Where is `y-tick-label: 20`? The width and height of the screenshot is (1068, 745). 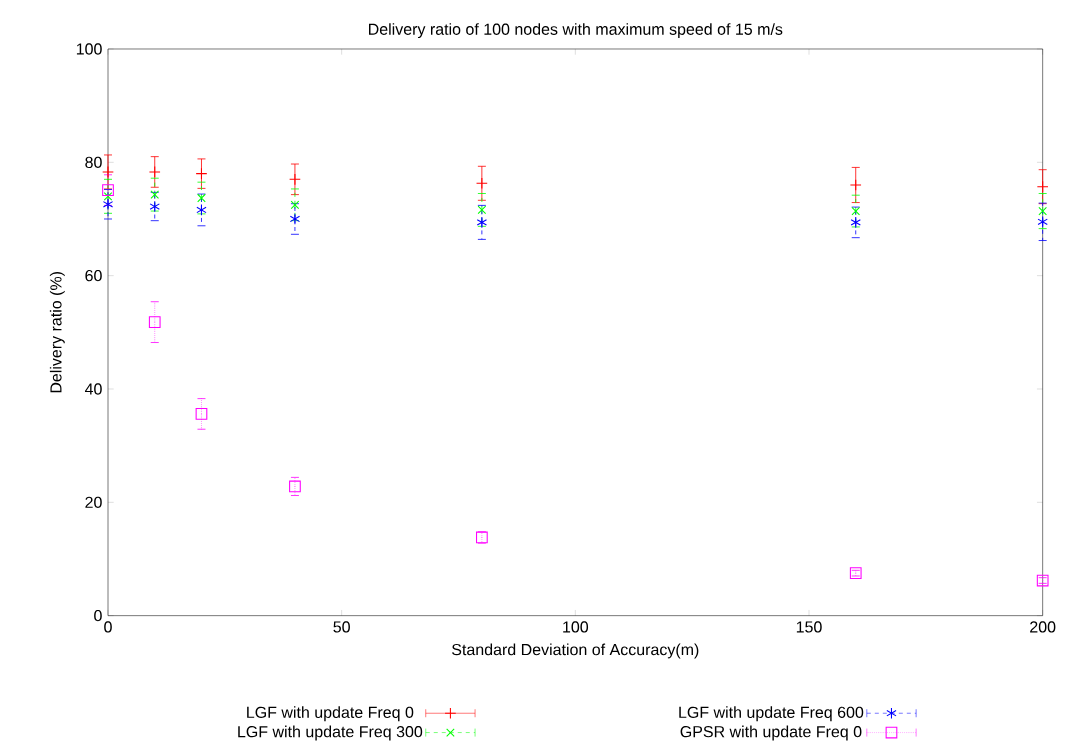
y-tick-label: 20 is located at coordinates (93, 502).